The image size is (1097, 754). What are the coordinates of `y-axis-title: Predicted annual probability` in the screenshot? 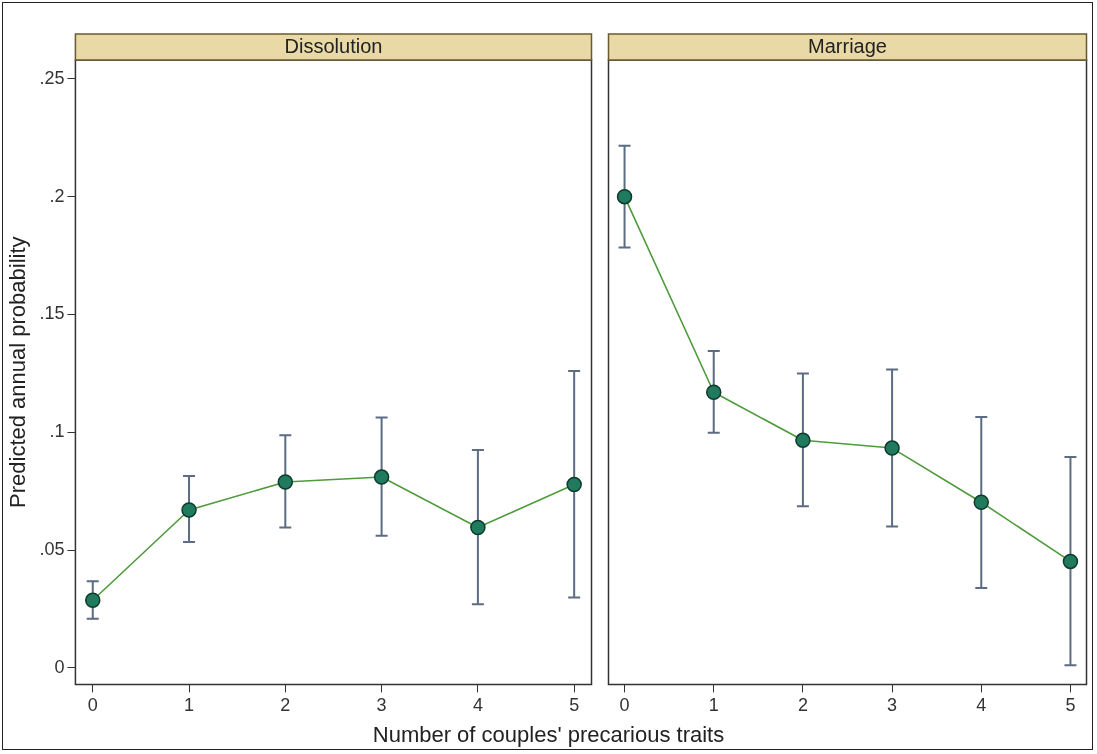 It's located at (18, 372).